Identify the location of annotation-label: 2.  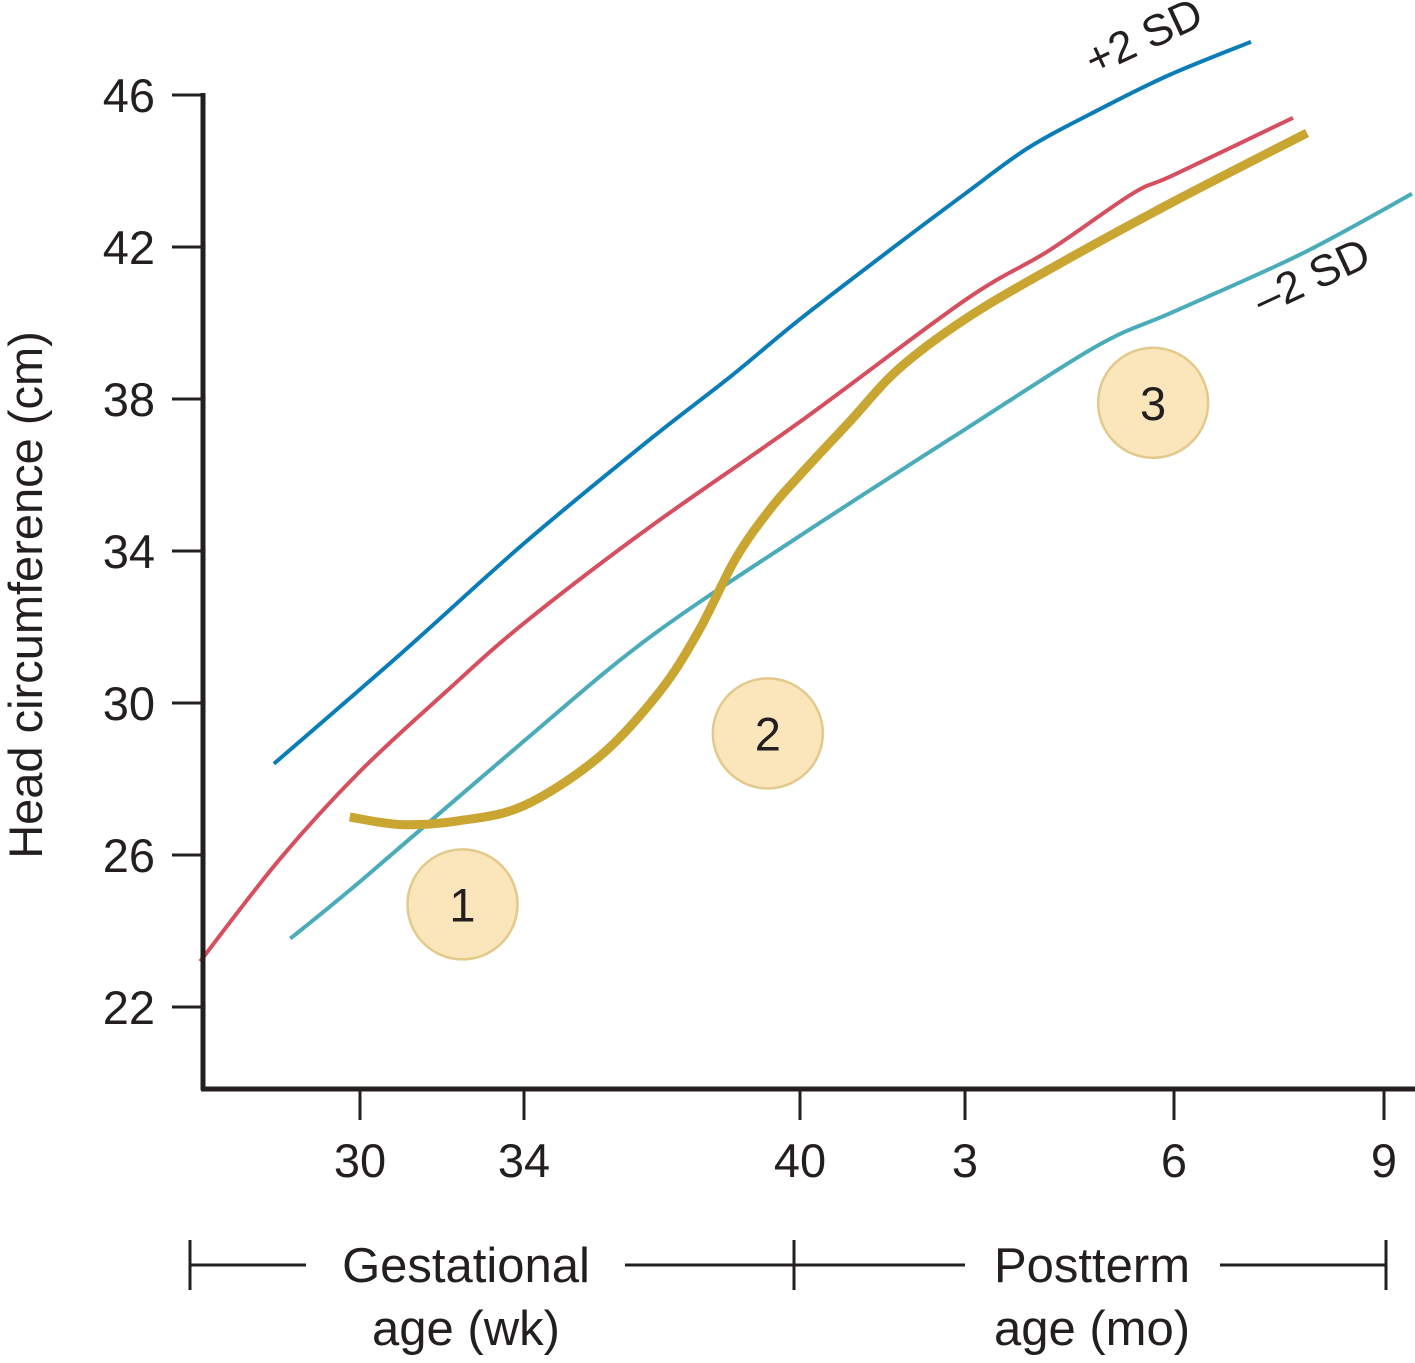
(768, 733).